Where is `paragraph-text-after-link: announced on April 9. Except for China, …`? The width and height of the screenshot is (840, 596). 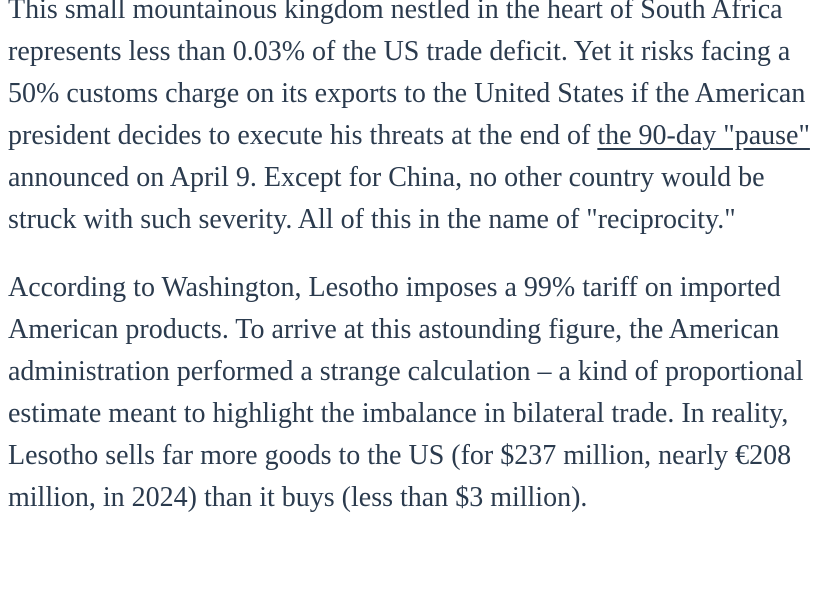 paragraph-text-after-link: announced on April 9. Except for China, … is located at coordinates (386, 198).